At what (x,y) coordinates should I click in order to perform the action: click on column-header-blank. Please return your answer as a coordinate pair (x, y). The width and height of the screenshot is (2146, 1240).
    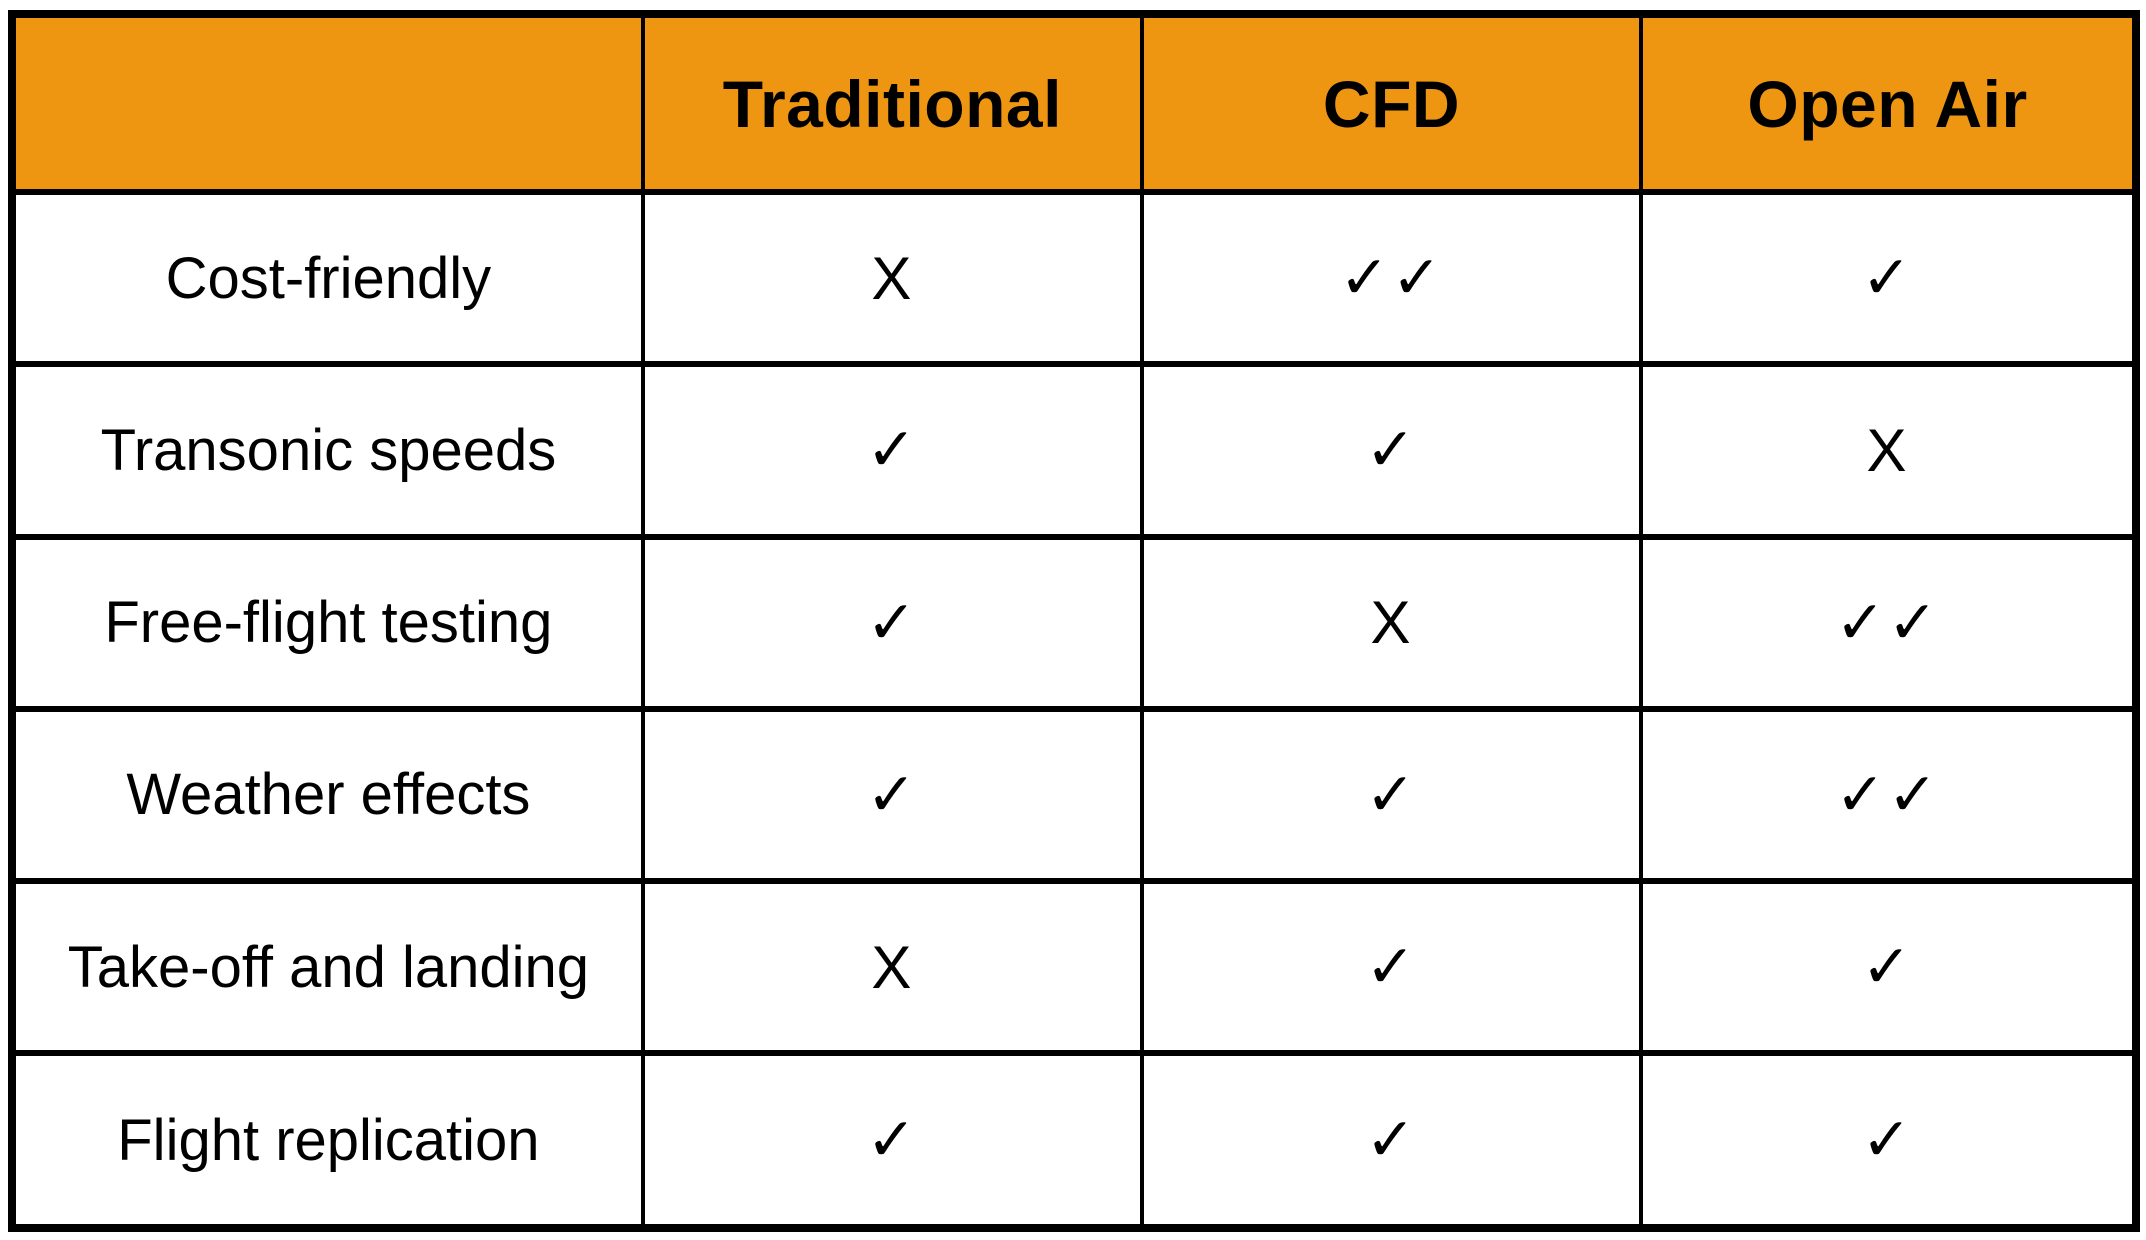
    Looking at the image, I should click on (327, 103).